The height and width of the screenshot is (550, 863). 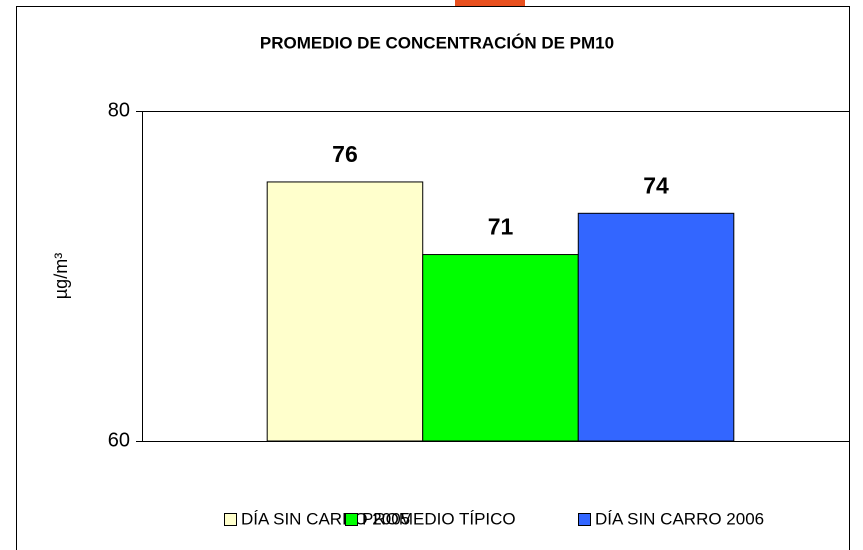 What do you see at coordinates (345, 154) in the screenshot?
I see `data-label: 76` at bounding box center [345, 154].